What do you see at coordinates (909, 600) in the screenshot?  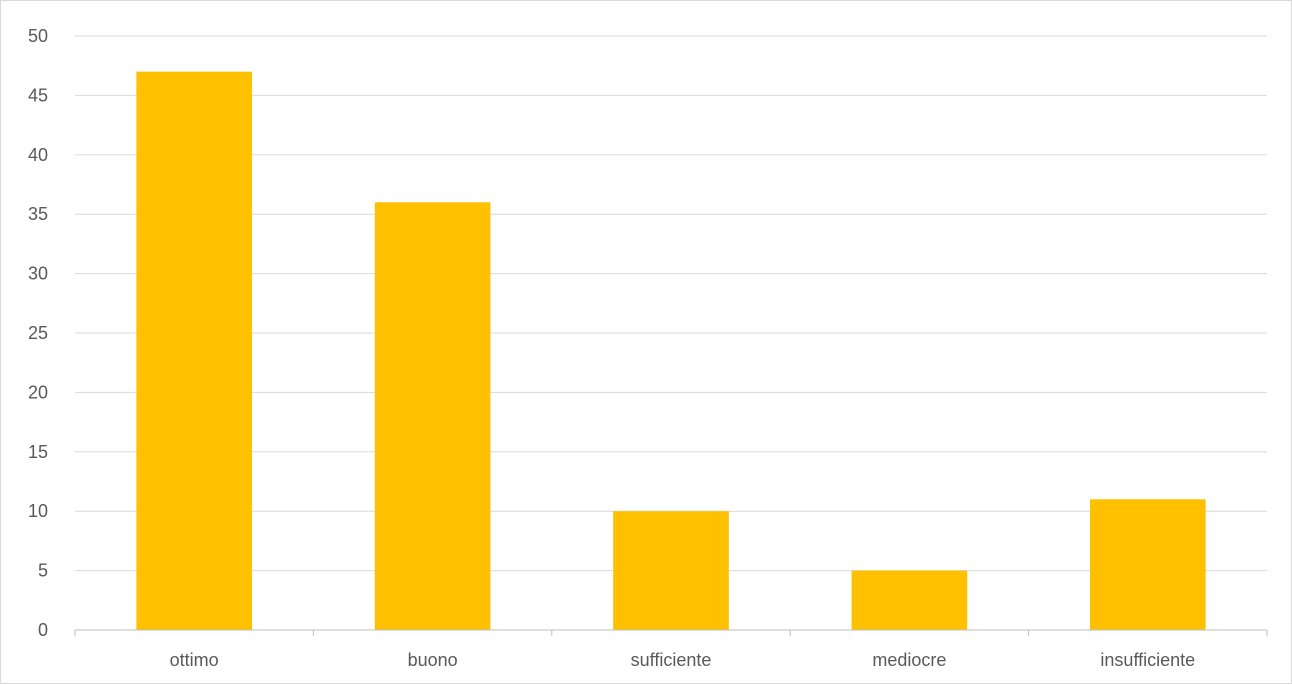 I see `bar-mediocre` at bounding box center [909, 600].